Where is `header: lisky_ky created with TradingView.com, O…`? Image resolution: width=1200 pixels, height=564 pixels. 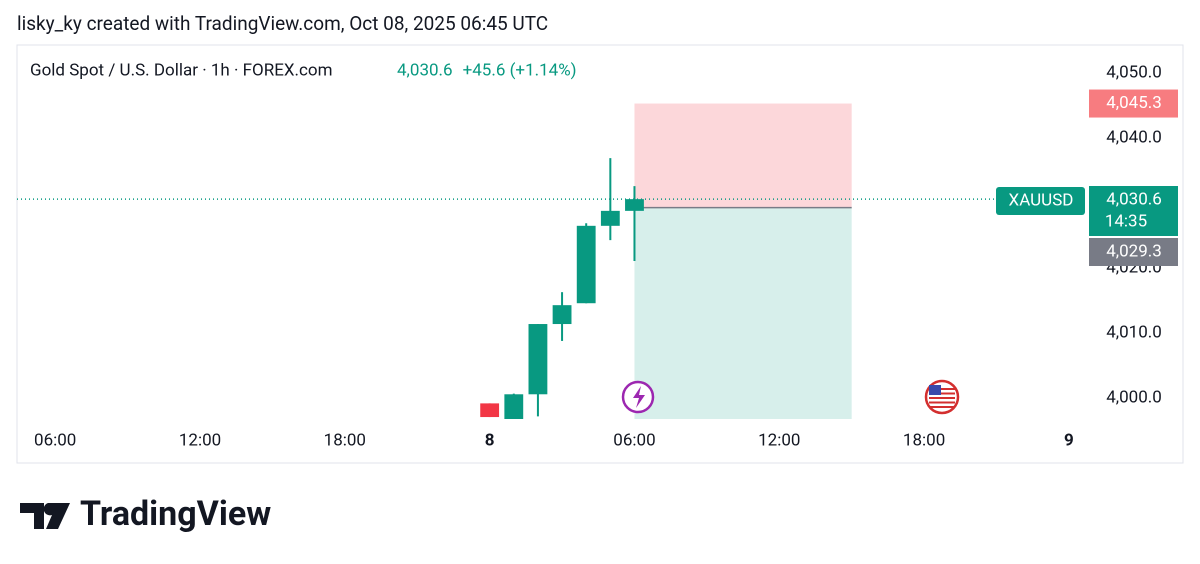 header: lisky_ky created with TradingView.com, O… is located at coordinates (282, 23).